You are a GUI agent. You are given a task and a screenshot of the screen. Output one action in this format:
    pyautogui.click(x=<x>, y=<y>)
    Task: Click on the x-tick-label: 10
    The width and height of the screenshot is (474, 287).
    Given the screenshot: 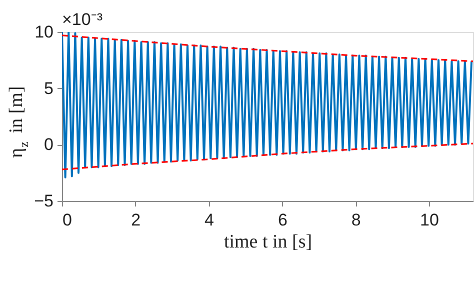 What is the action you would take?
    pyautogui.click(x=429, y=220)
    